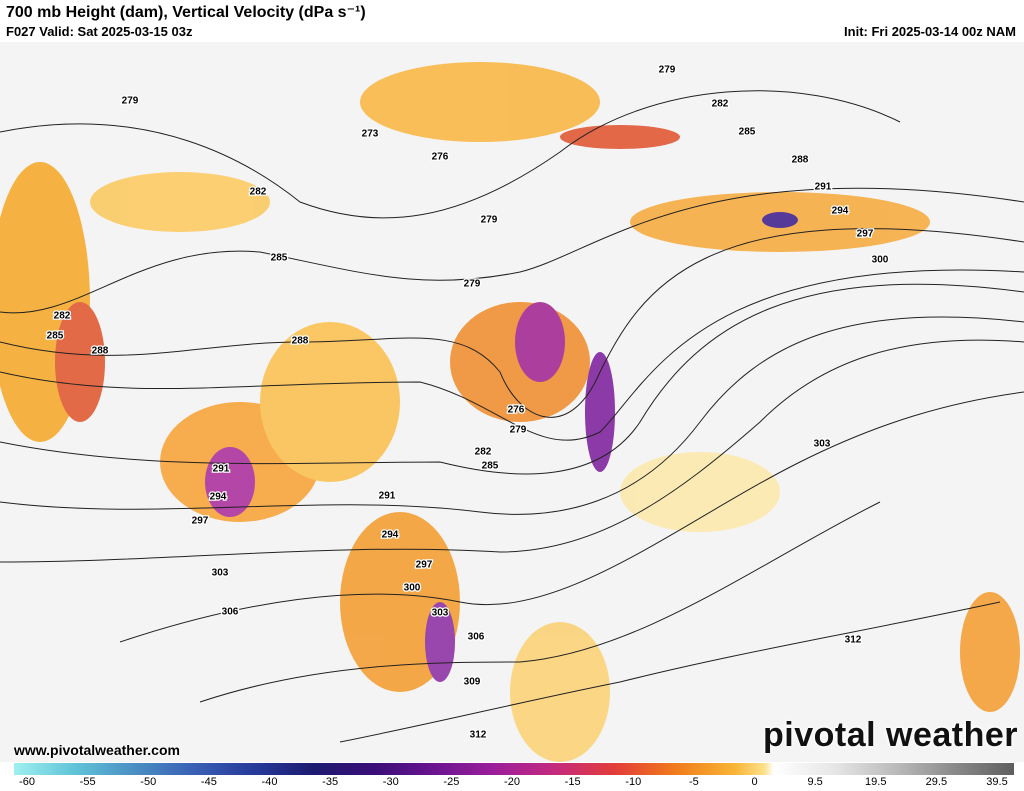 The height and width of the screenshot is (791, 1024). I want to click on colorbar-tick-label: -40, so click(269, 782).